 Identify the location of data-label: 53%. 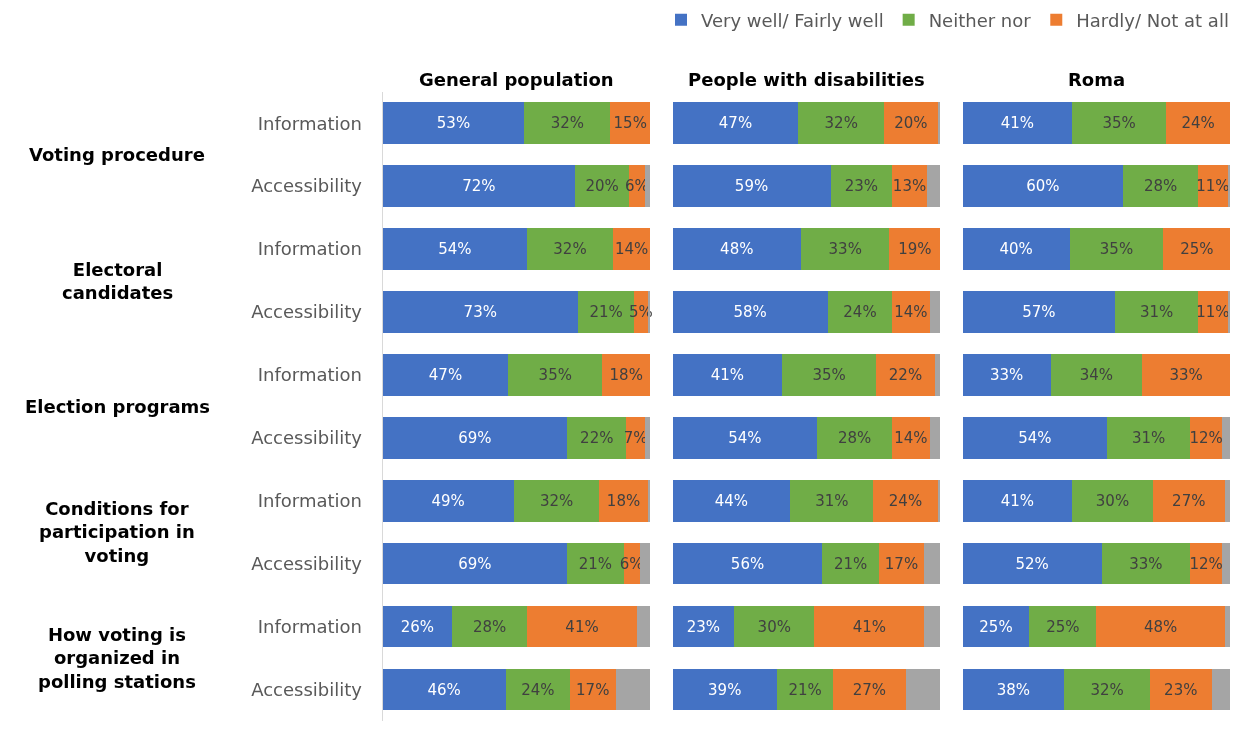
(453, 123).